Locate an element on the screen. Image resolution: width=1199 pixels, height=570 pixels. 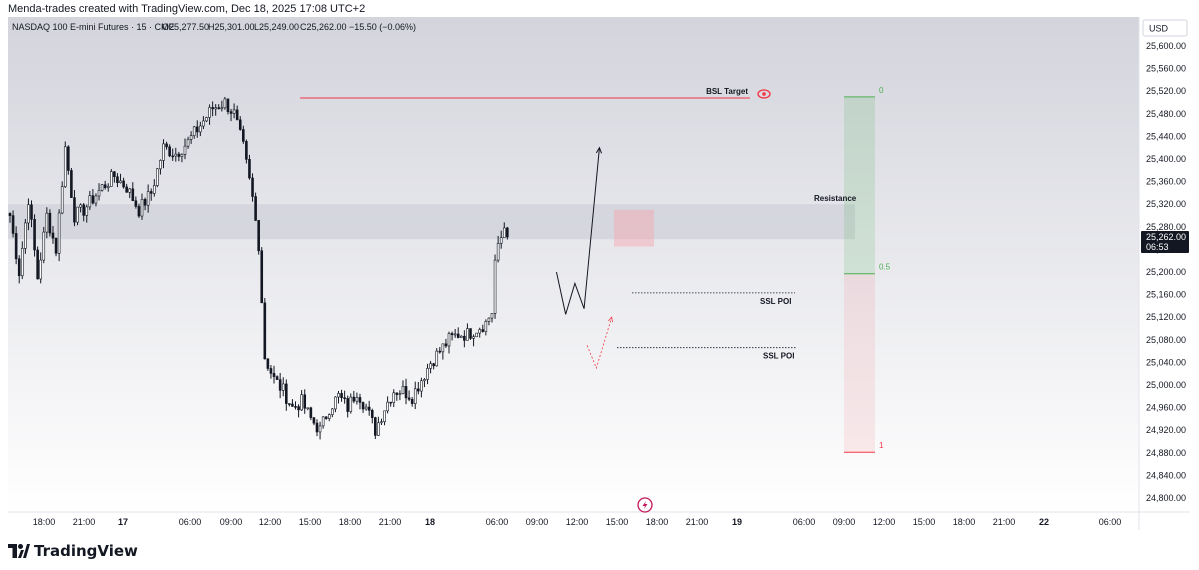
time-axis-label: 18:00 is located at coordinates (964, 522).